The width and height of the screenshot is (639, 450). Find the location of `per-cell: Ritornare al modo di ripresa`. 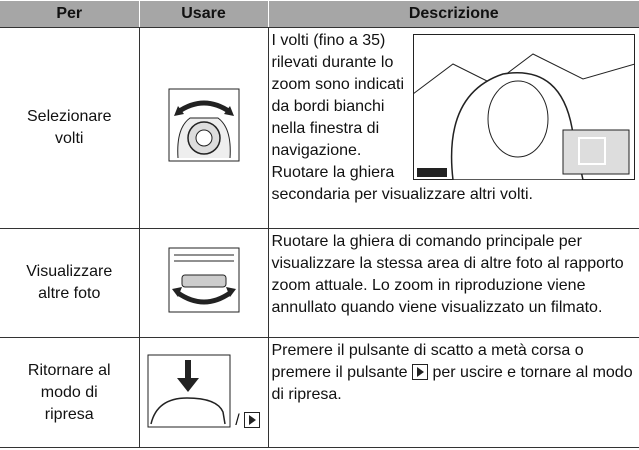

per-cell: Ritornare al modo di ripresa is located at coordinates (70, 392).